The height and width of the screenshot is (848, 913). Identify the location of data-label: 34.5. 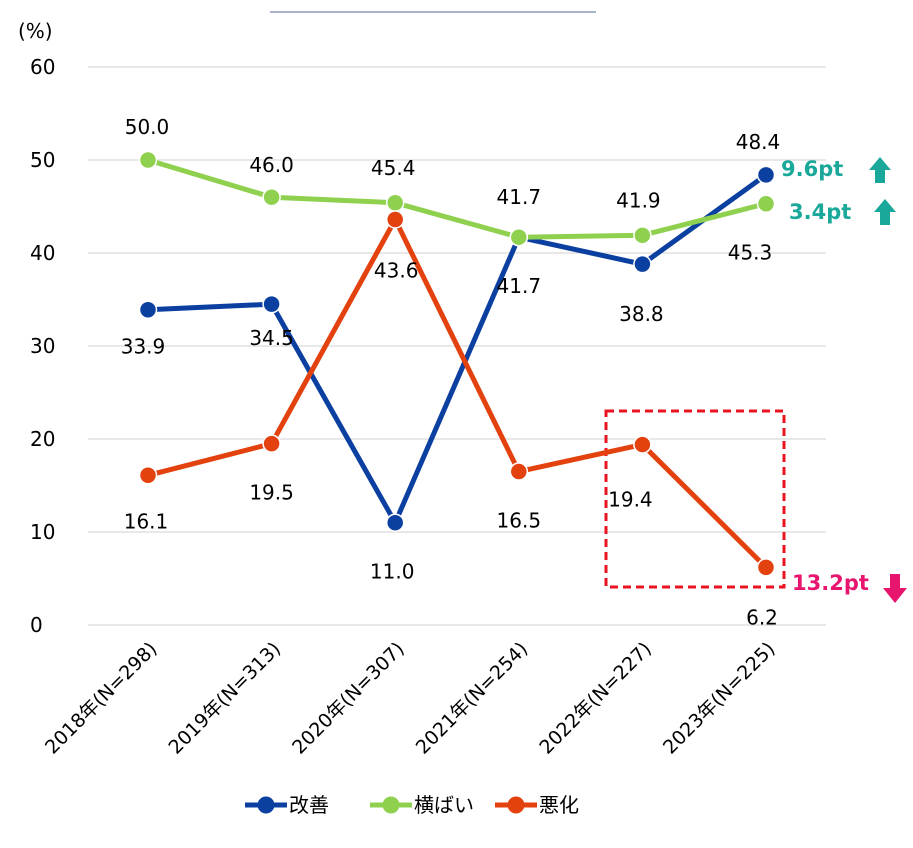
(271, 338).